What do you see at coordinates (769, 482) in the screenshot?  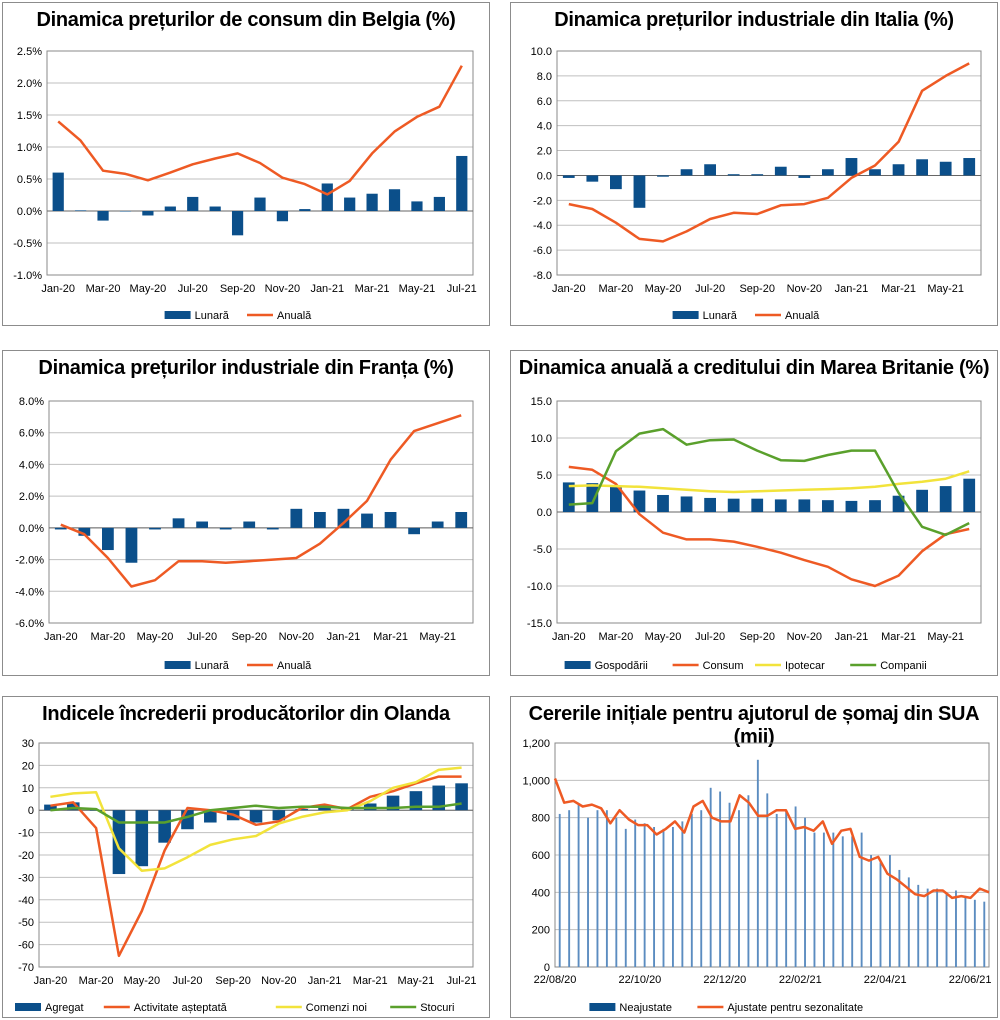 I see `line-ipotecar` at bounding box center [769, 482].